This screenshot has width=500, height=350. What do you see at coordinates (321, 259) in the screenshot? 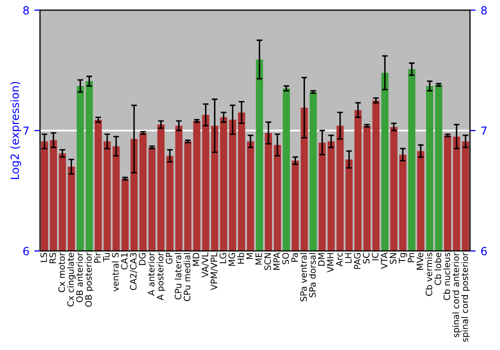
I see `x-tick-label: DM` at bounding box center [321, 259].